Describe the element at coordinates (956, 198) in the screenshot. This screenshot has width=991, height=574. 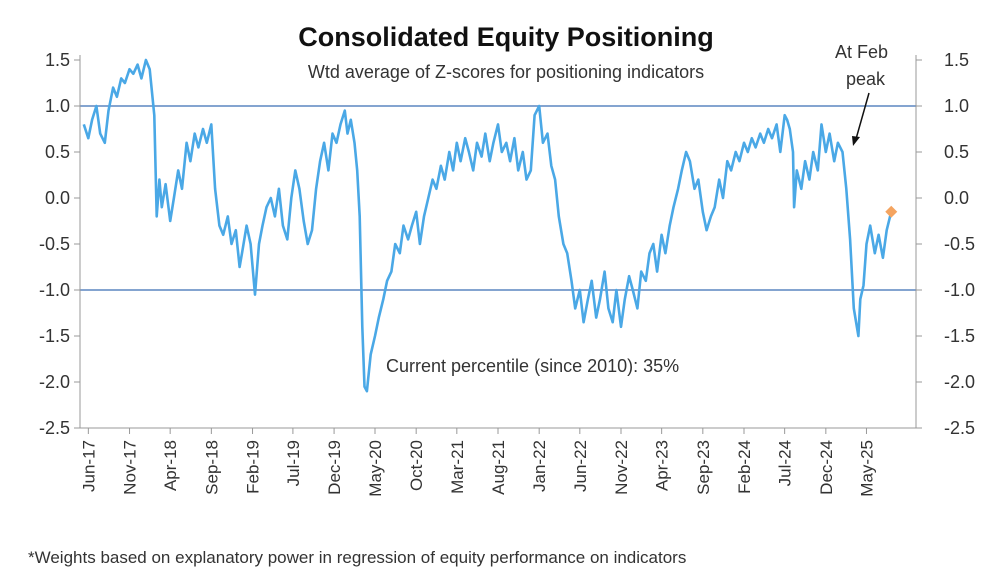
I see `y-tick-label-right: 0.0` at that location.